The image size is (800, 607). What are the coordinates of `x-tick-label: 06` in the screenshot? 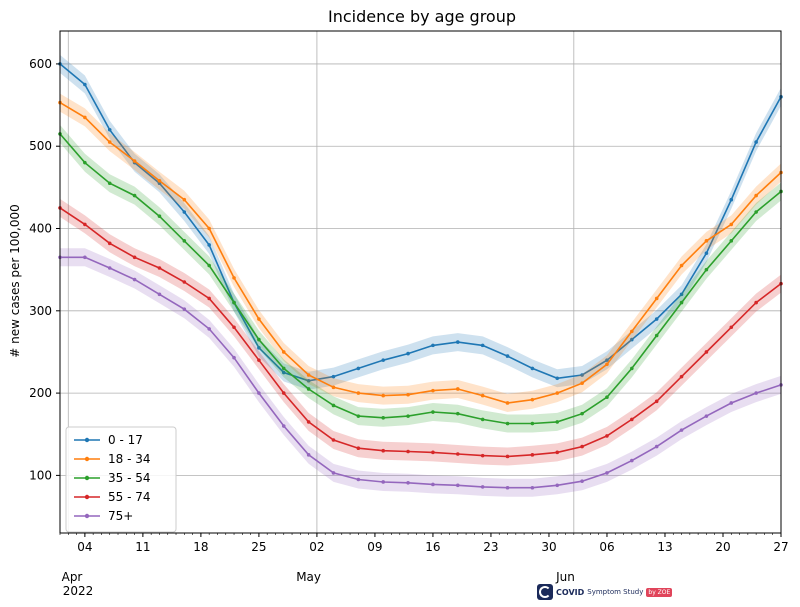 It's located at (606, 547).